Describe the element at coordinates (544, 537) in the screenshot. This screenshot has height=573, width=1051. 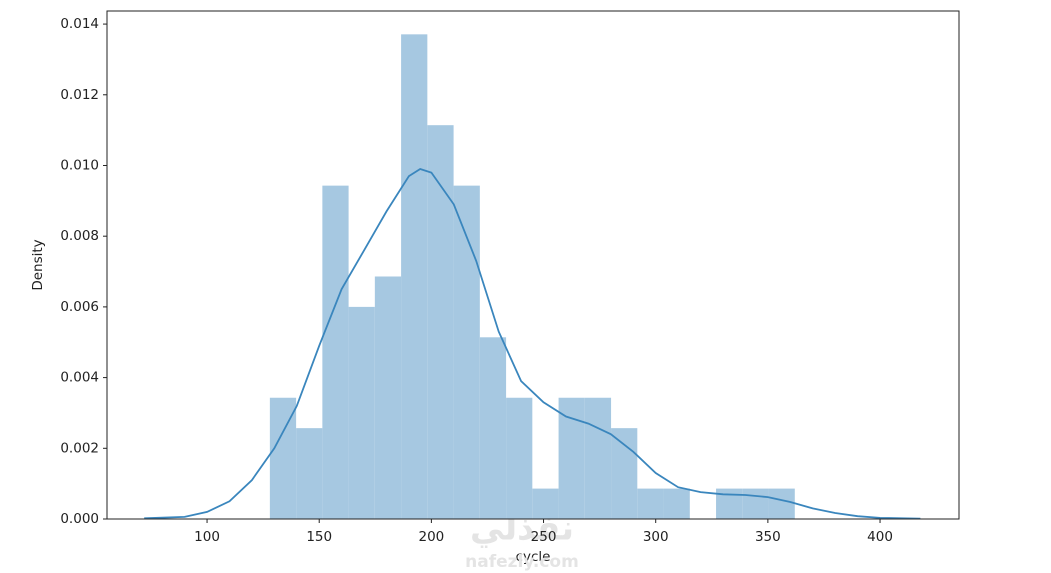
I see `x-tick-label: 250` at that location.